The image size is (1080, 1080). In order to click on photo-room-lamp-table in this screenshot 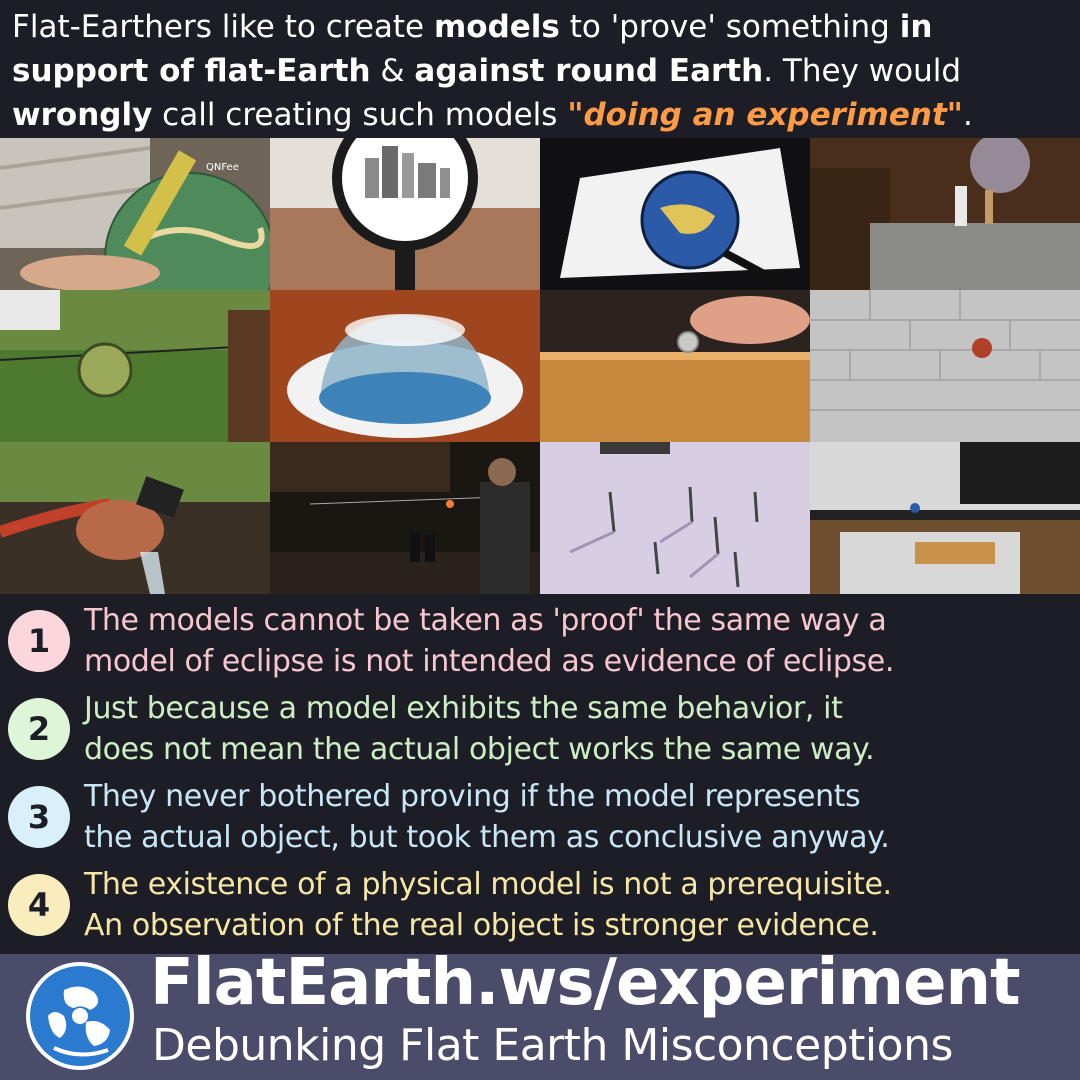, I will do `click(945, 214)`.